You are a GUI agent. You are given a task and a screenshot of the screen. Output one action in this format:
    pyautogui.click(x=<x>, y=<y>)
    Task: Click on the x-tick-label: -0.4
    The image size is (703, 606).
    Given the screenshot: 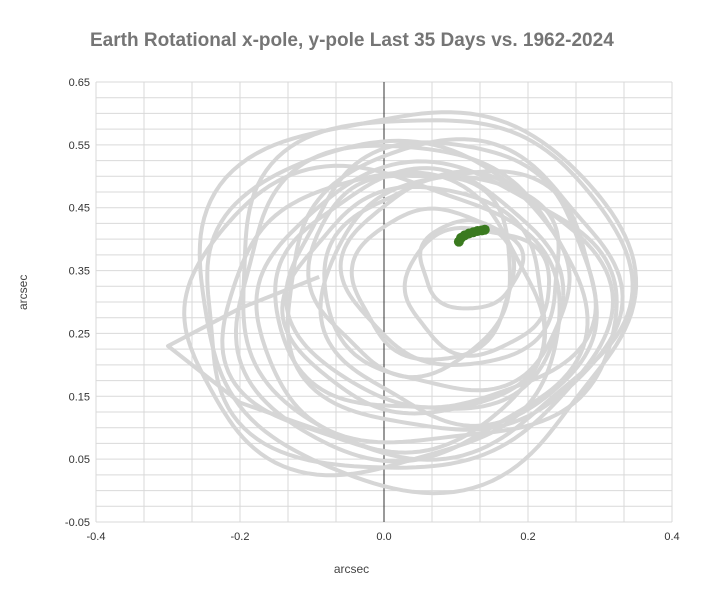 What is the action you would take?
    pyautogui.click(x=96, y=537)
    